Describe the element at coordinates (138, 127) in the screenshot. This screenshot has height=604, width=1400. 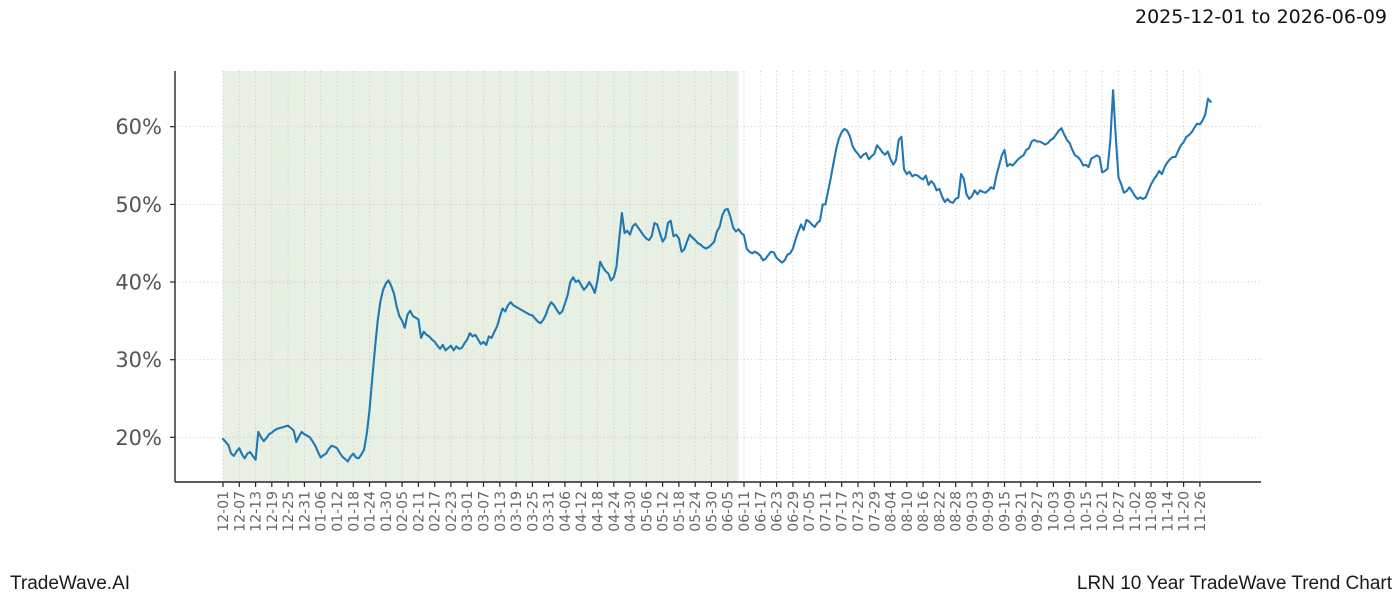
I see `y-tick-label: 60%` at that location.